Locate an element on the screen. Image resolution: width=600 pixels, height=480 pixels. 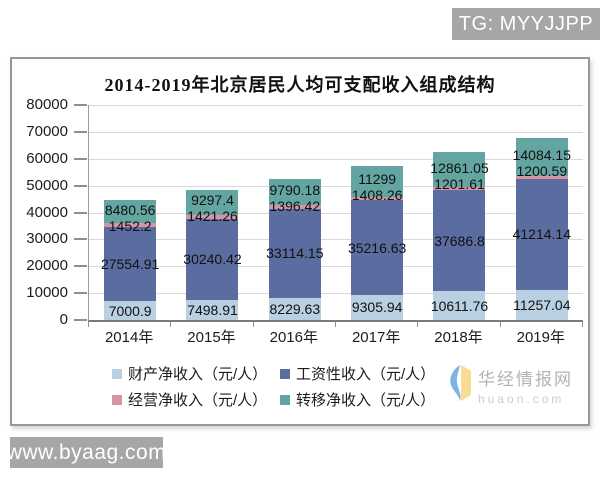
y-axis-tick-label: 60000 is located at coordinates (47, 158).